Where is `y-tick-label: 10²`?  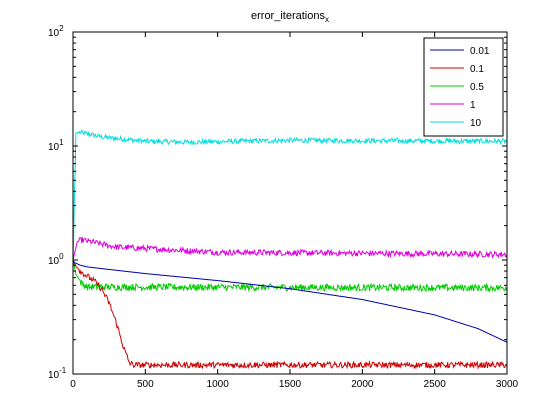 y-tick-label: 10² is located at coordinates (56, 31).